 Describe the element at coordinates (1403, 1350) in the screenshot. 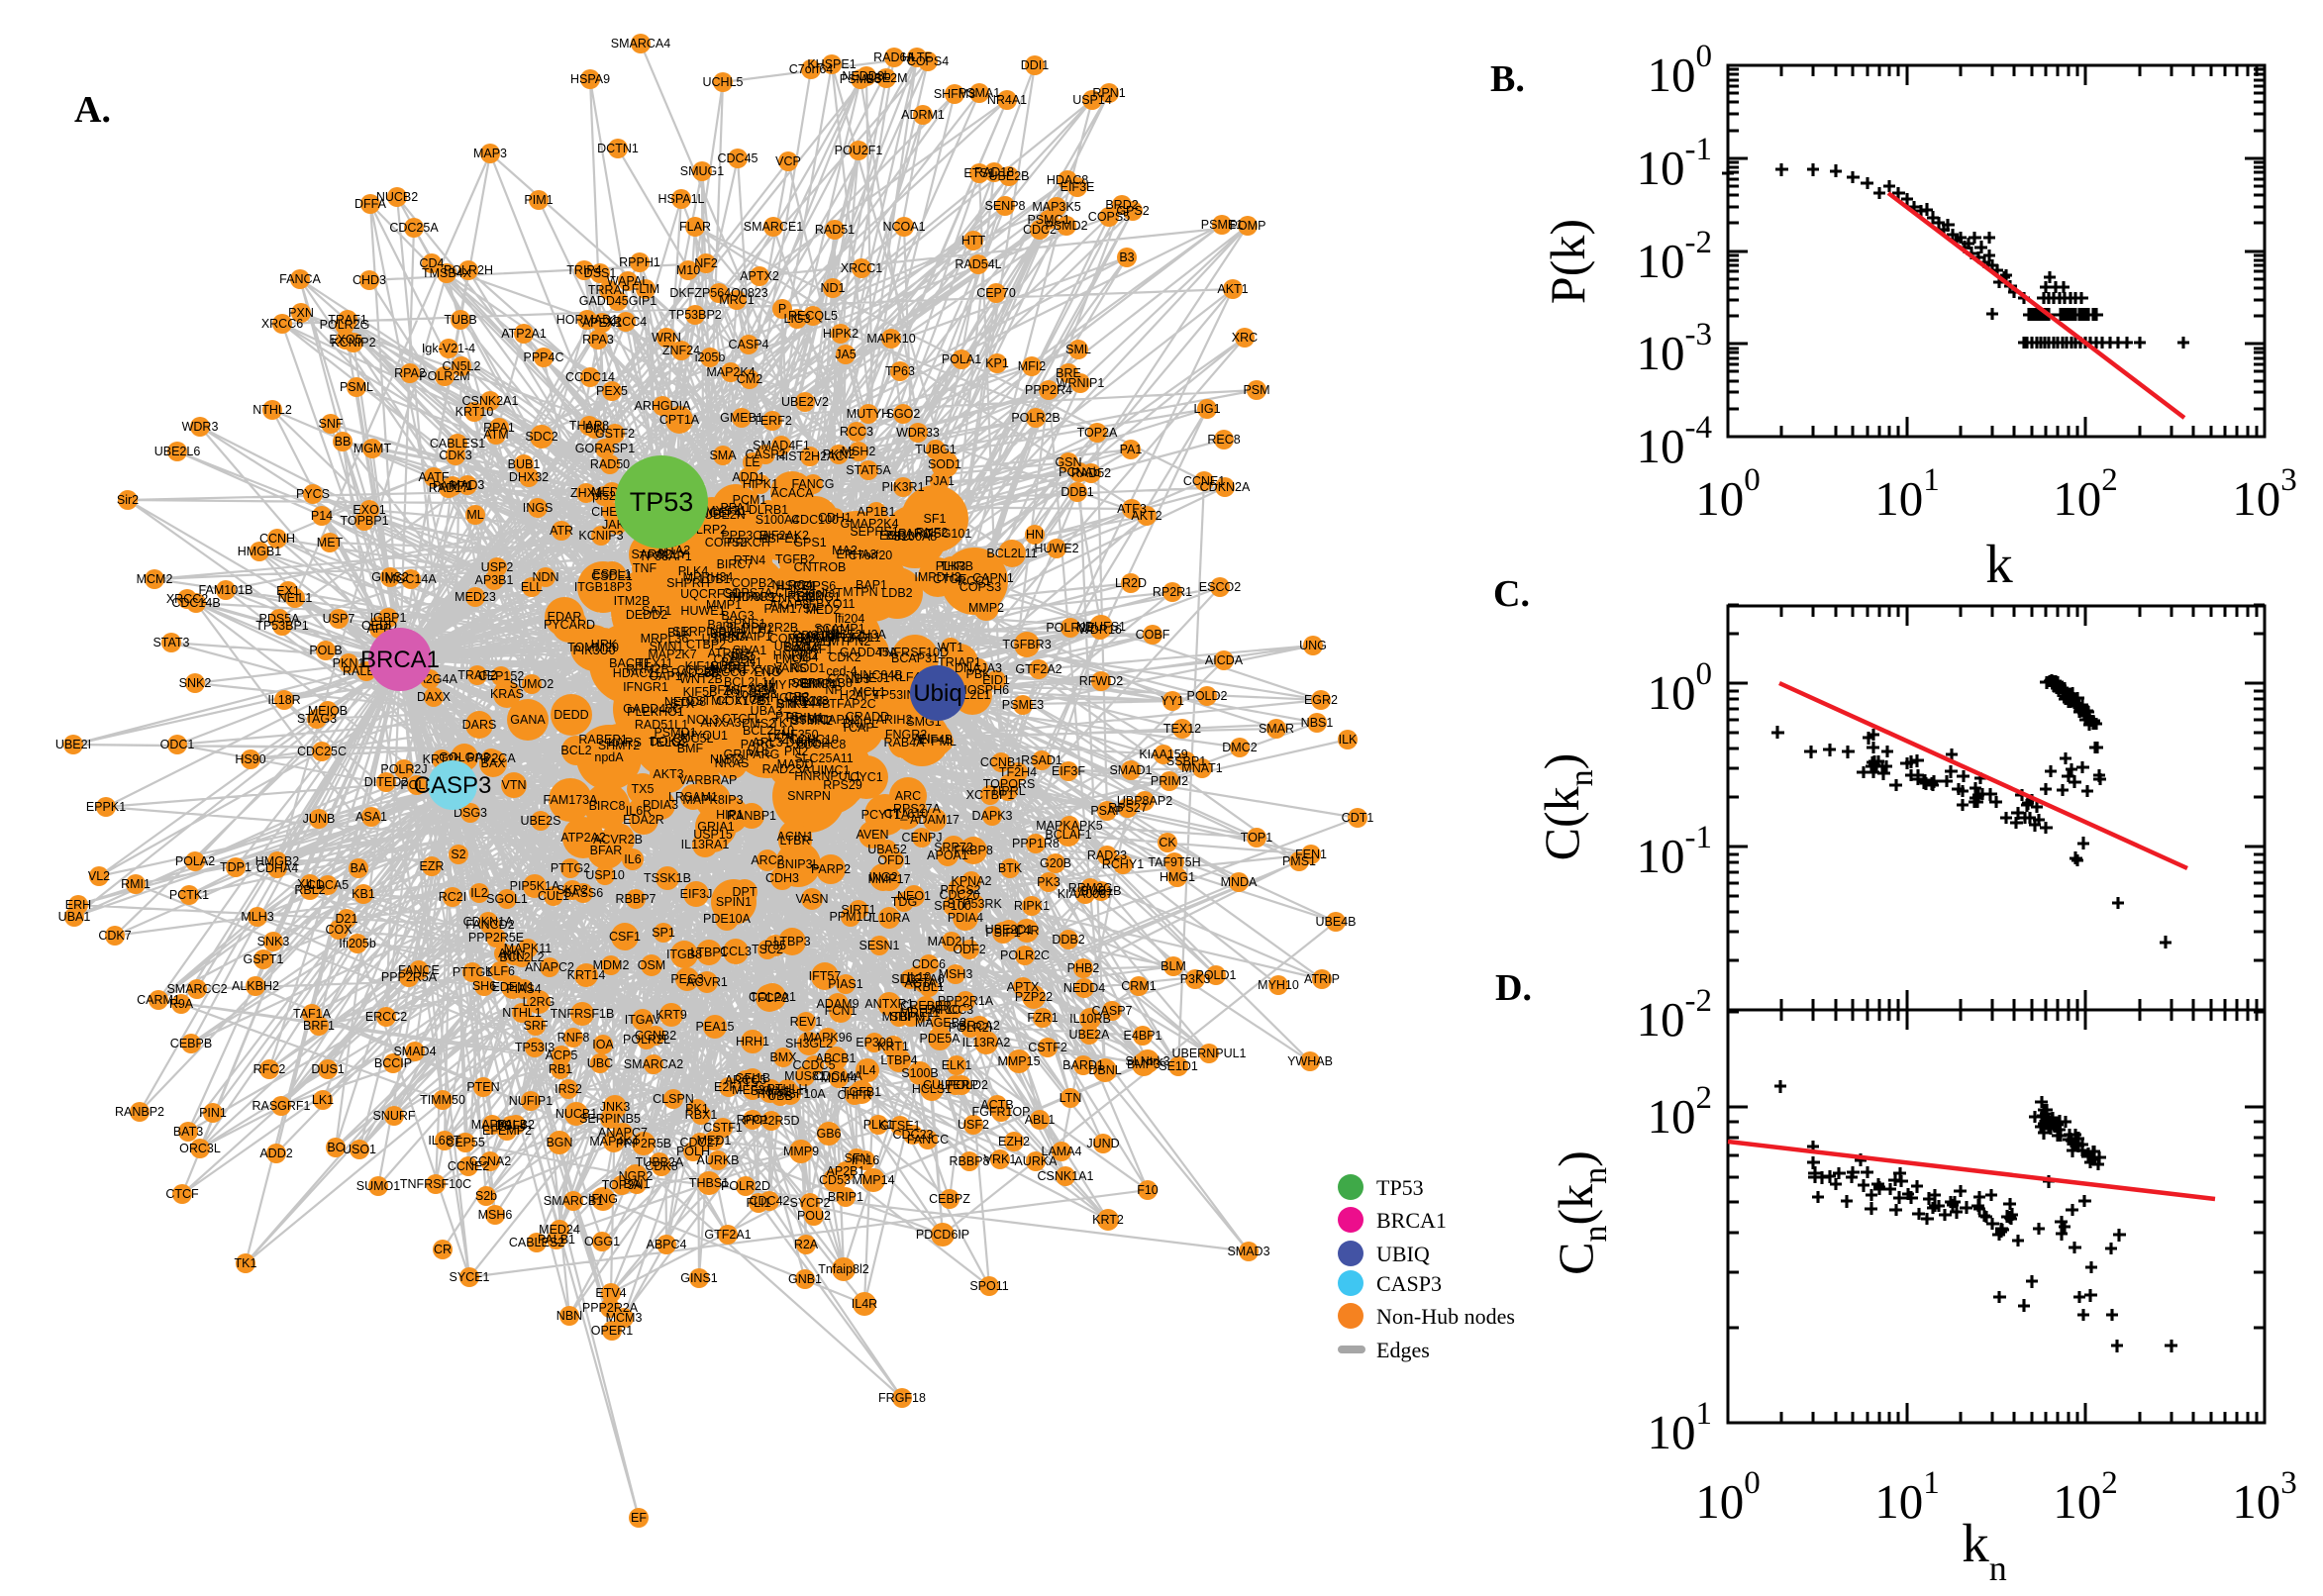

I see `svg-text: Edges` at that location.